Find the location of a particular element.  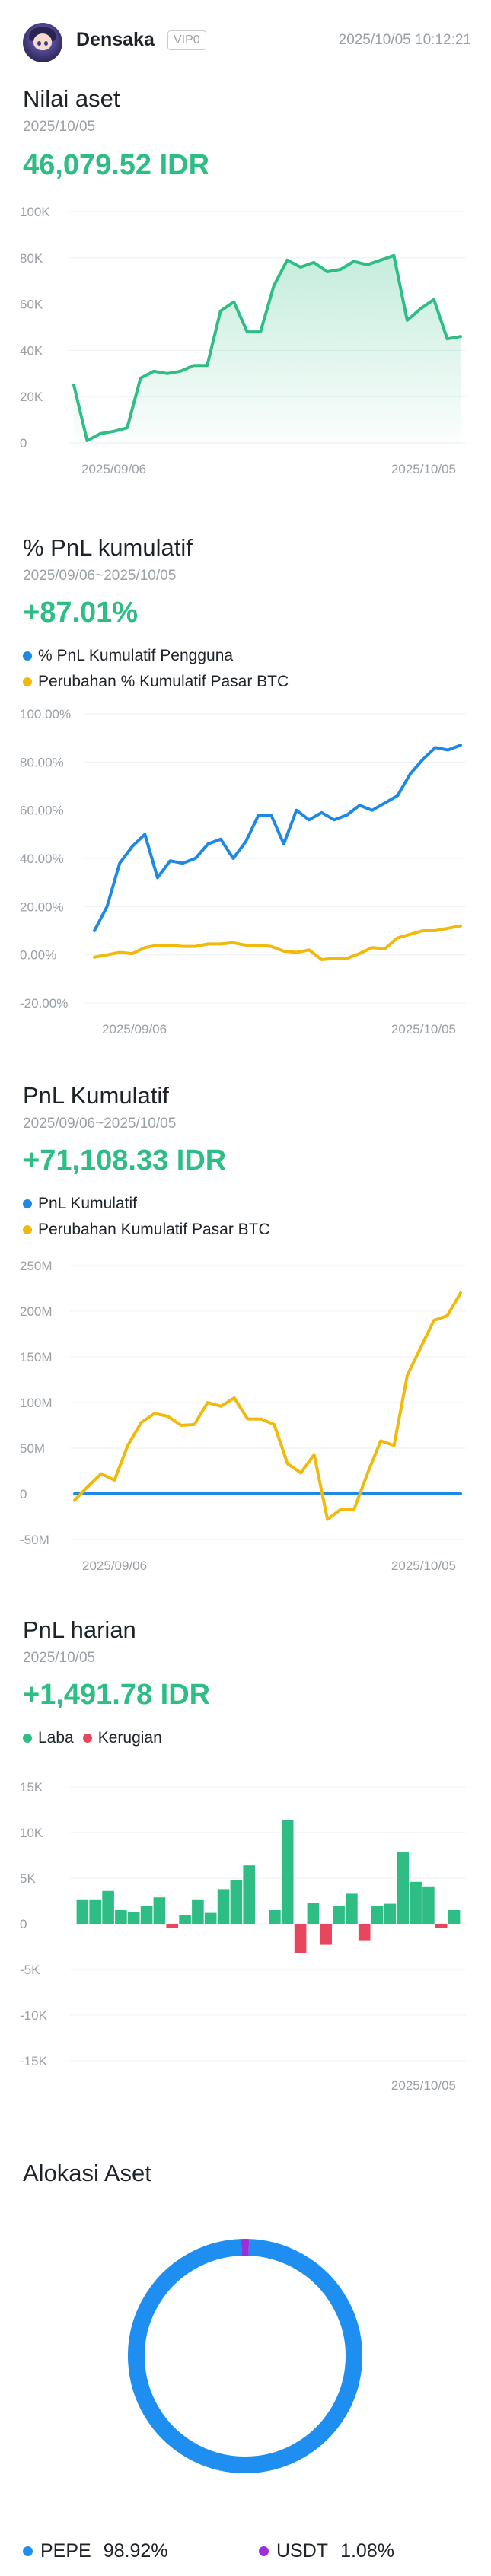

allocation-percent: 98.92% is located at coordinates (135, 2551).